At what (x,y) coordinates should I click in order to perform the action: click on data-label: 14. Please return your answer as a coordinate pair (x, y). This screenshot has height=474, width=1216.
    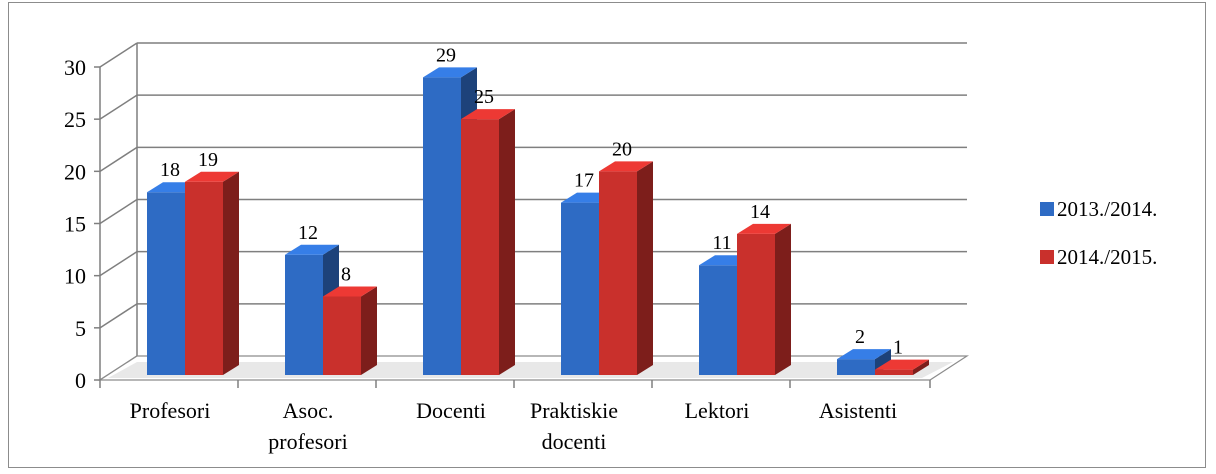
    Looking at the image, I should click on (760, 212).